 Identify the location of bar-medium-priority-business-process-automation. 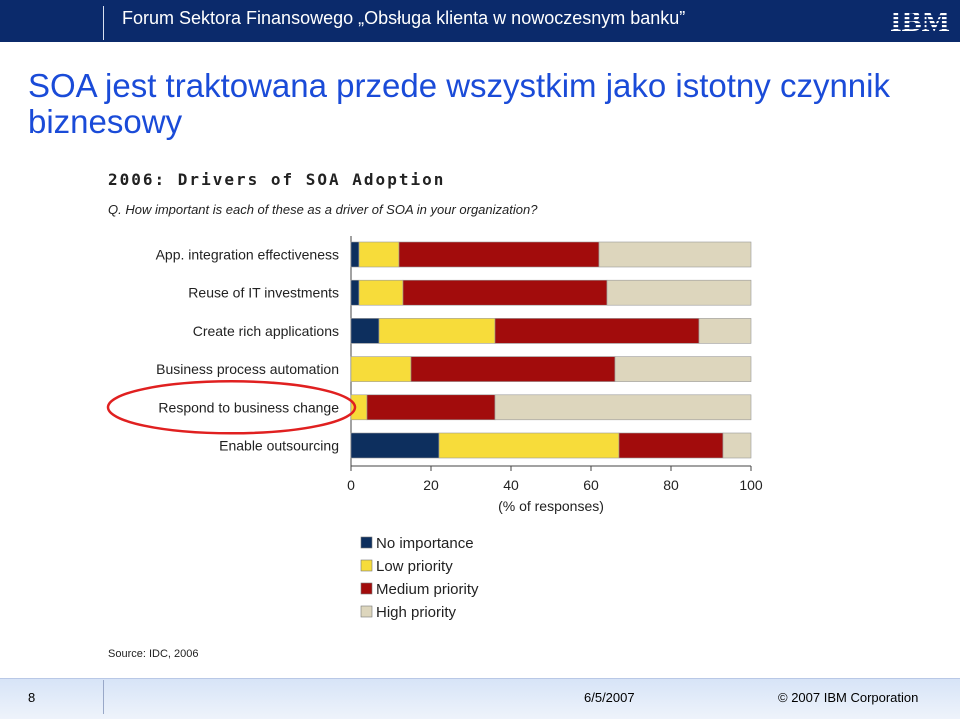
(513, 369).